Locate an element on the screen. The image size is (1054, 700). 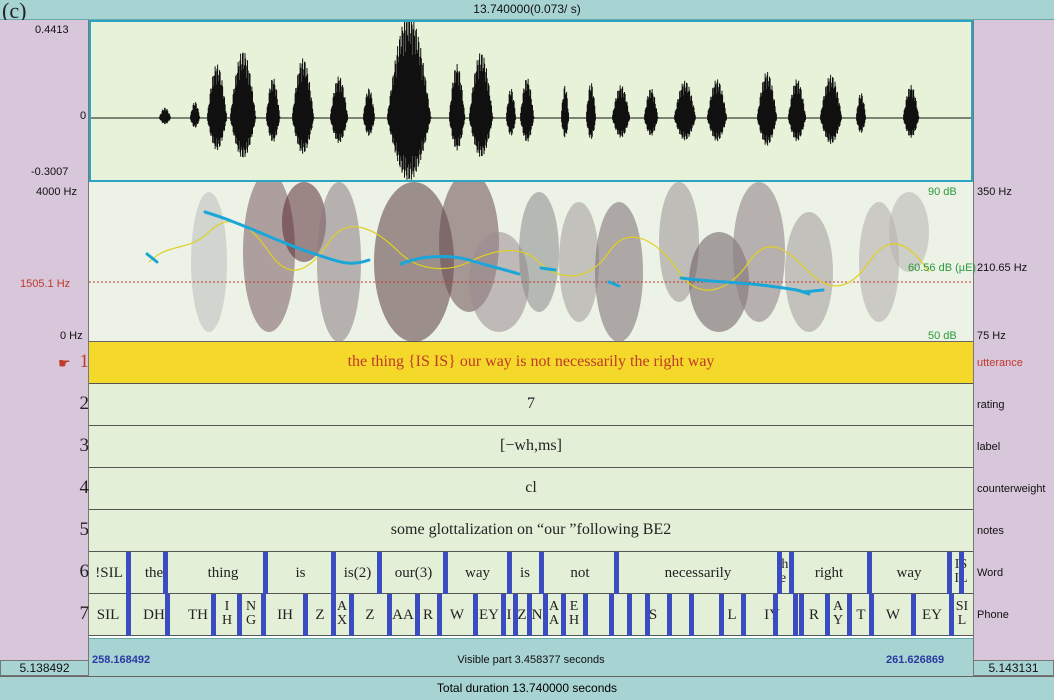
word-segment: our(3) is located at coordinates (413, 573).